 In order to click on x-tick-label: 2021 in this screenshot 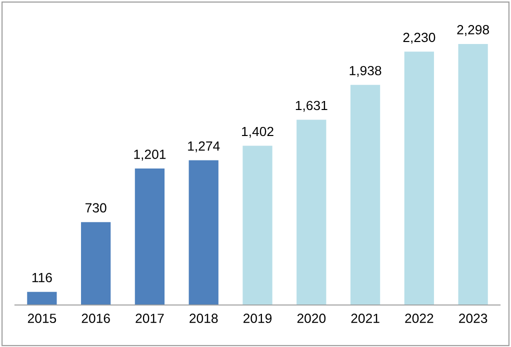, I will do `click(365, 319)`.